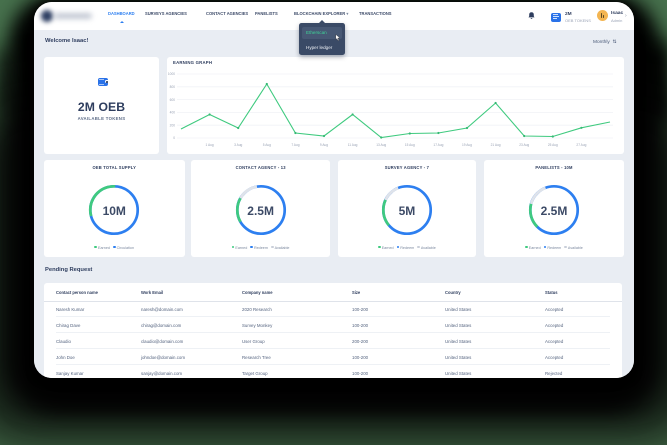 Image resolution: width=667 pixels, height=445 pixels. What do you see at coordinates (173, 87) in the screenshot?
I see `svg-text: 800` at bounding box center [173, 87].